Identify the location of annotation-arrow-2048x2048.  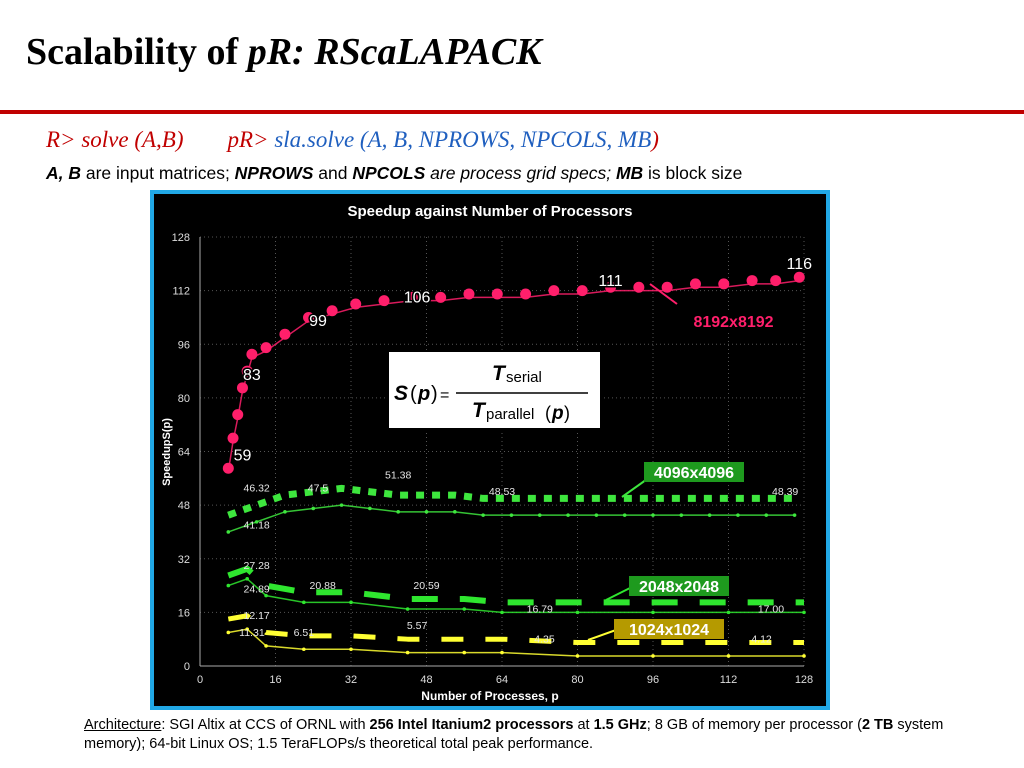
(619, 593).